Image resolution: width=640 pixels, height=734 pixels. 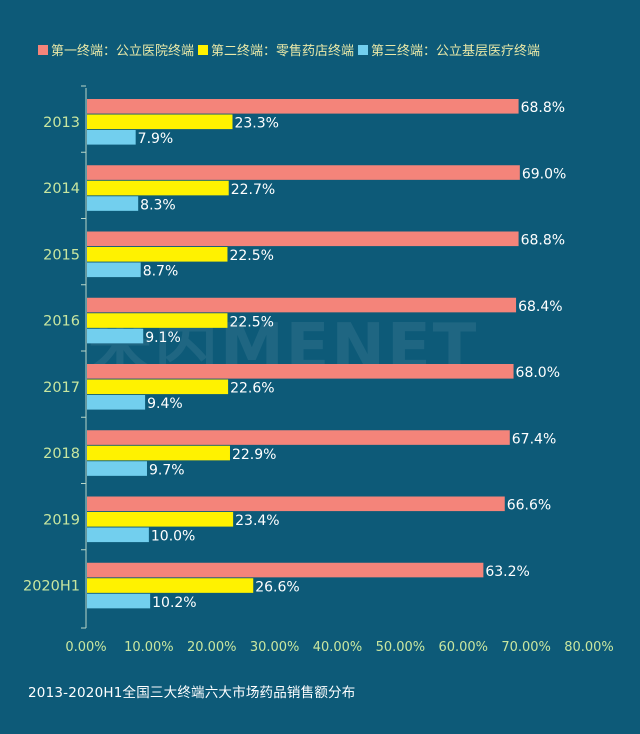 I want to click on x-tick-label: 50.00%, so click(x=401, y=647).